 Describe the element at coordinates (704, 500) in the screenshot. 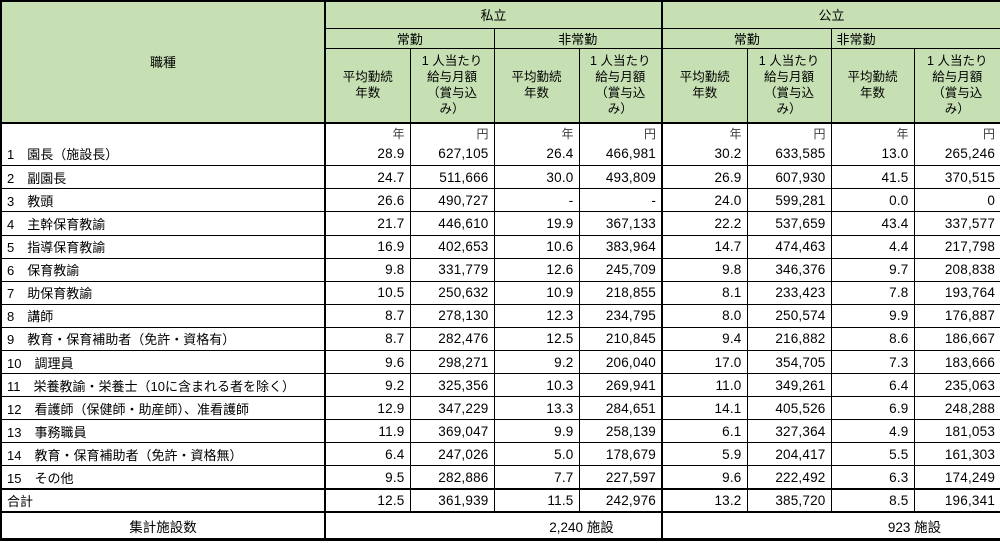

I see `value-cell: 13.2` at that location.